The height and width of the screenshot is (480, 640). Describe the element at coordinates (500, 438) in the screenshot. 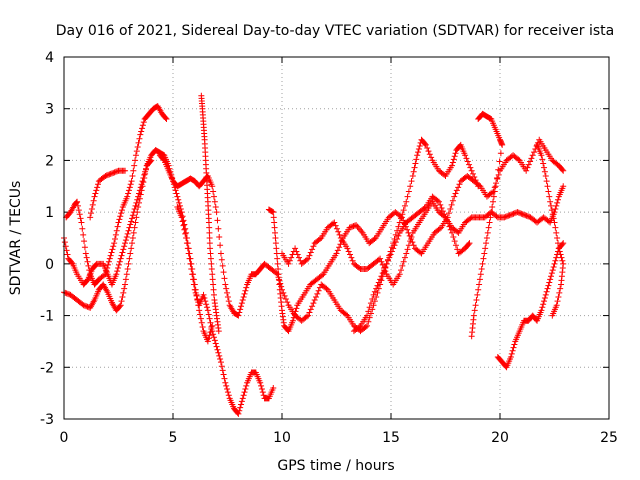

I see `x-tick-label: 20` at that location.